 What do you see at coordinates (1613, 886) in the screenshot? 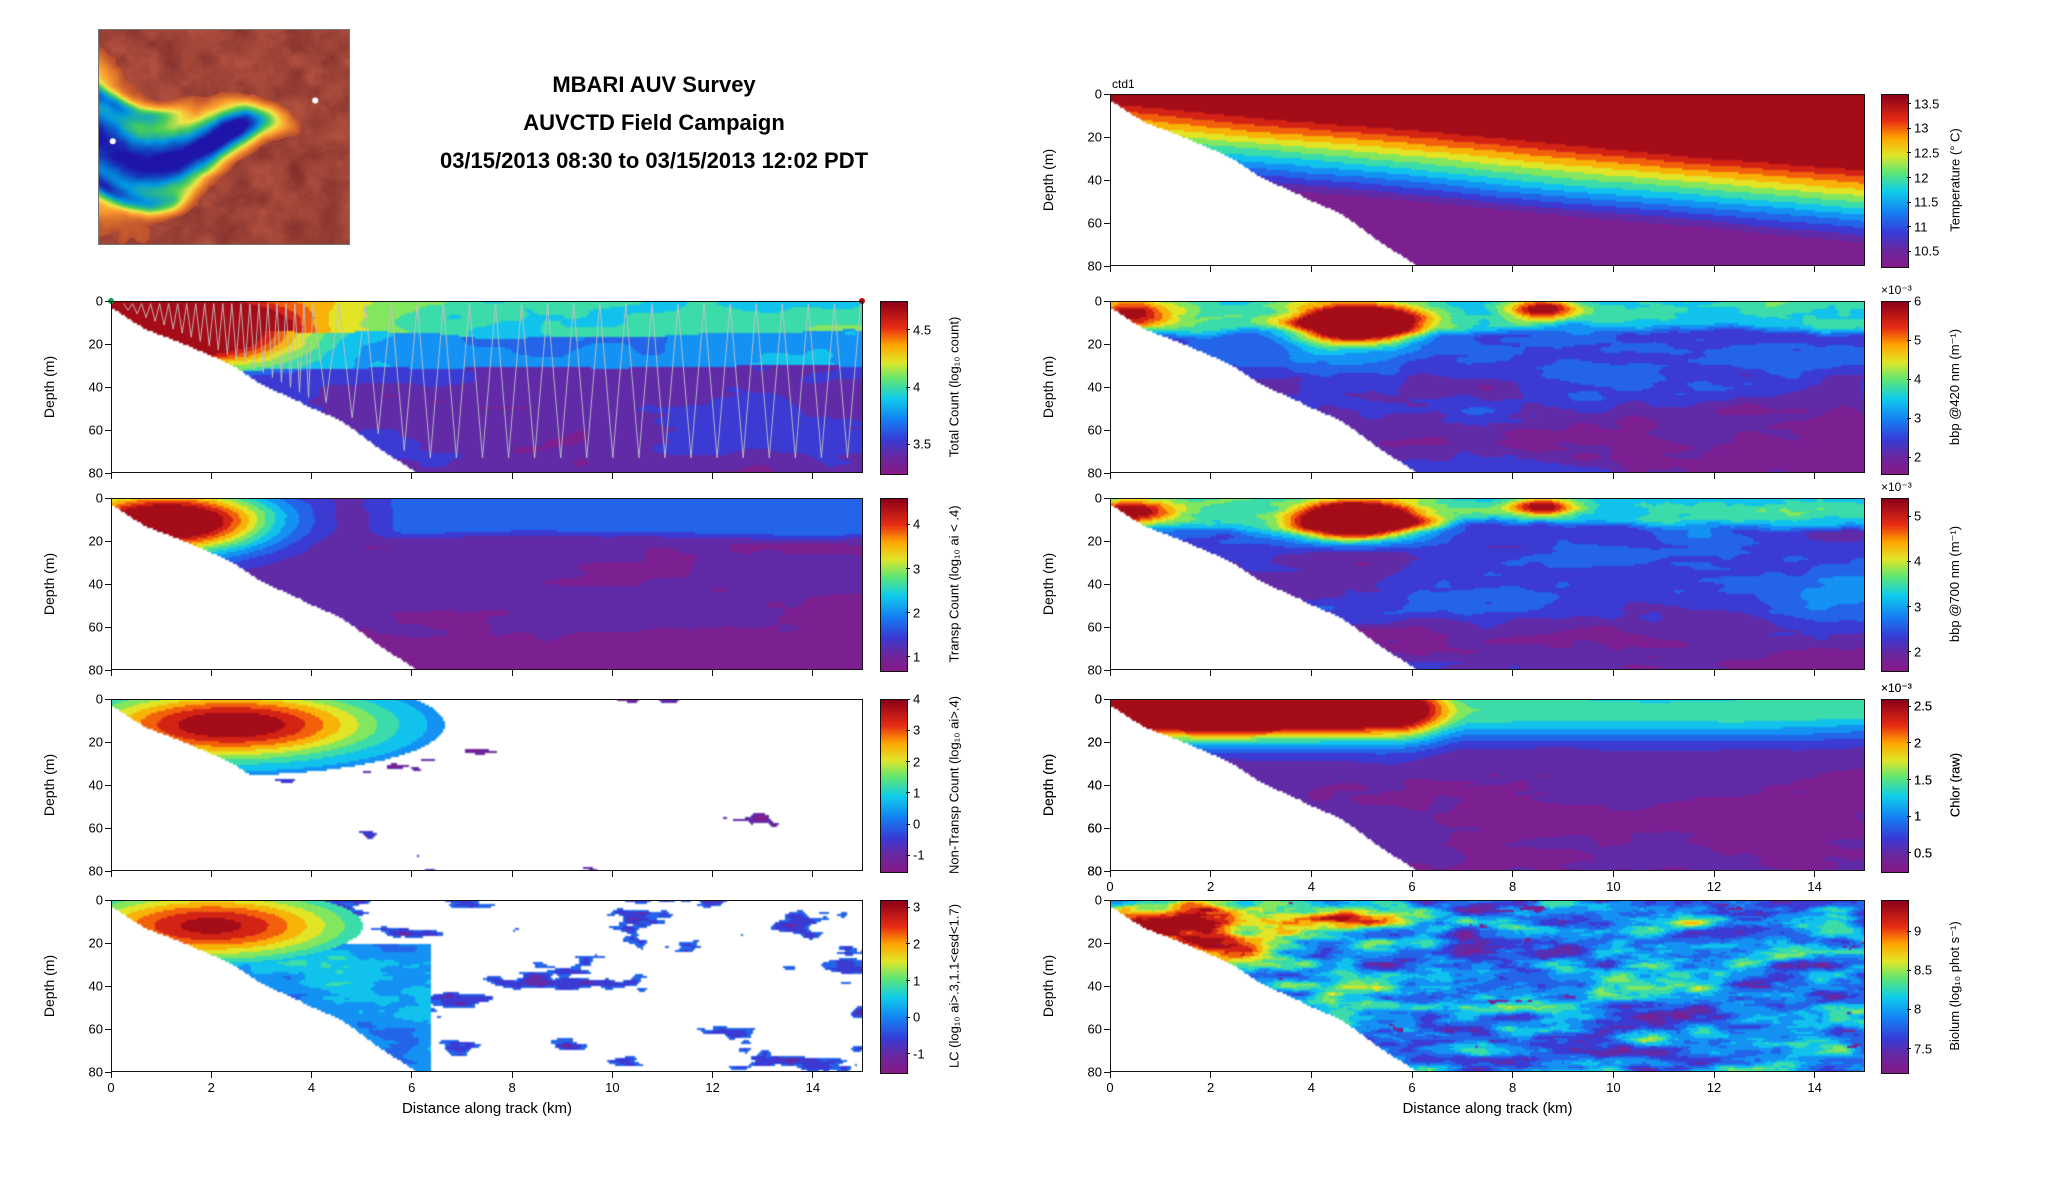
I see `x-tick-label: 10` at bounding box center [1613, 886].